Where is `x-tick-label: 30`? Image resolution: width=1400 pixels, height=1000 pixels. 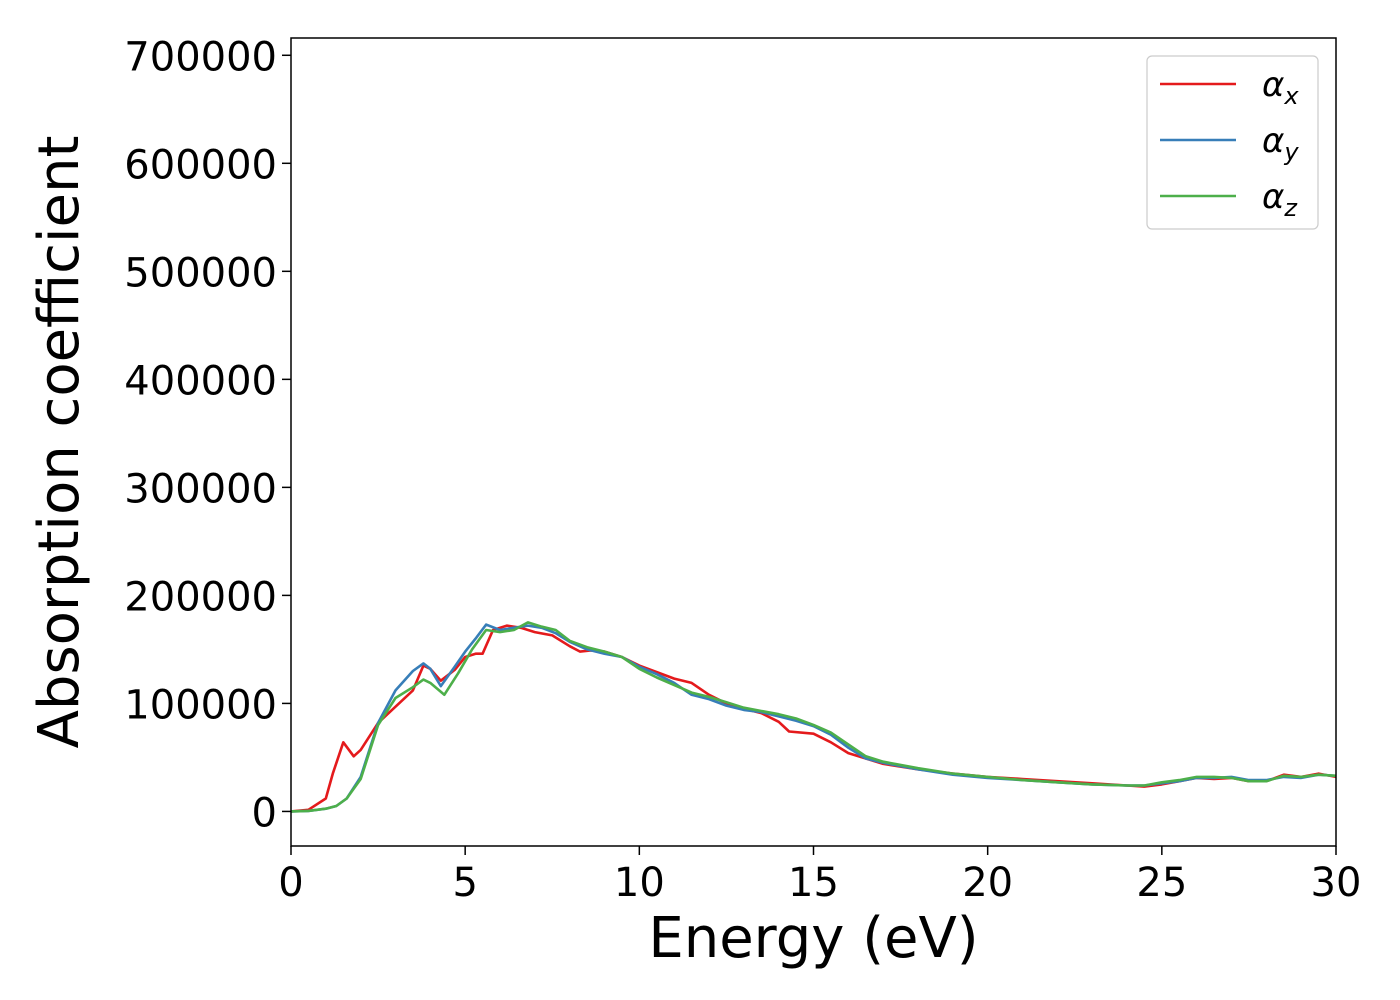 x-tick-label: 30 is located at coordinates (1336, 883).